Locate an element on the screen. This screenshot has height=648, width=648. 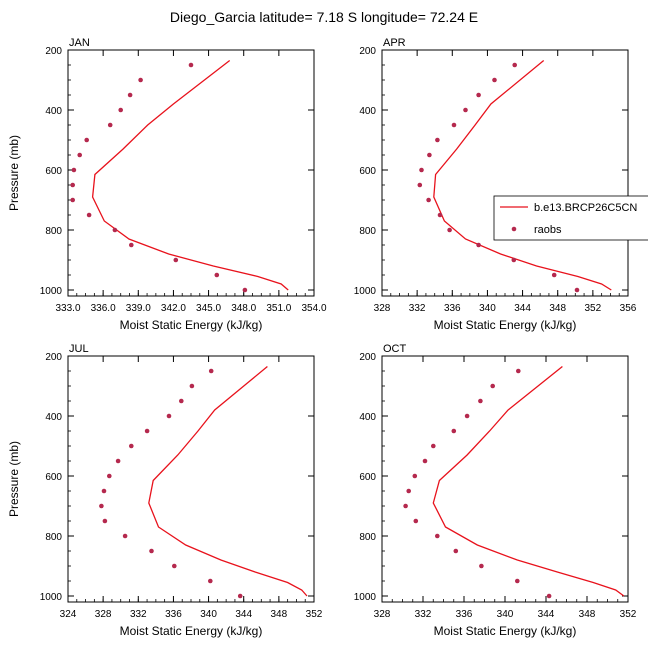
x-tick-label: 342.0 is located at coordinates (173, 308).